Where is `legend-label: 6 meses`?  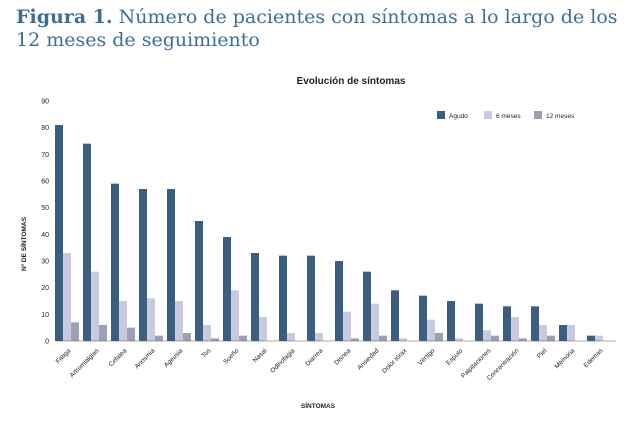 legend-label: 6 meses is located at coordinates (508, 116).